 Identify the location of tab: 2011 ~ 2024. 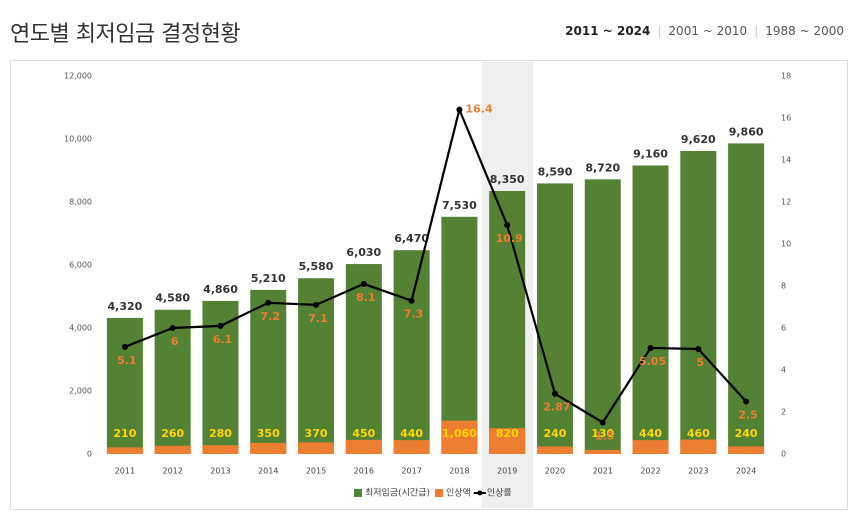
(608, 31).